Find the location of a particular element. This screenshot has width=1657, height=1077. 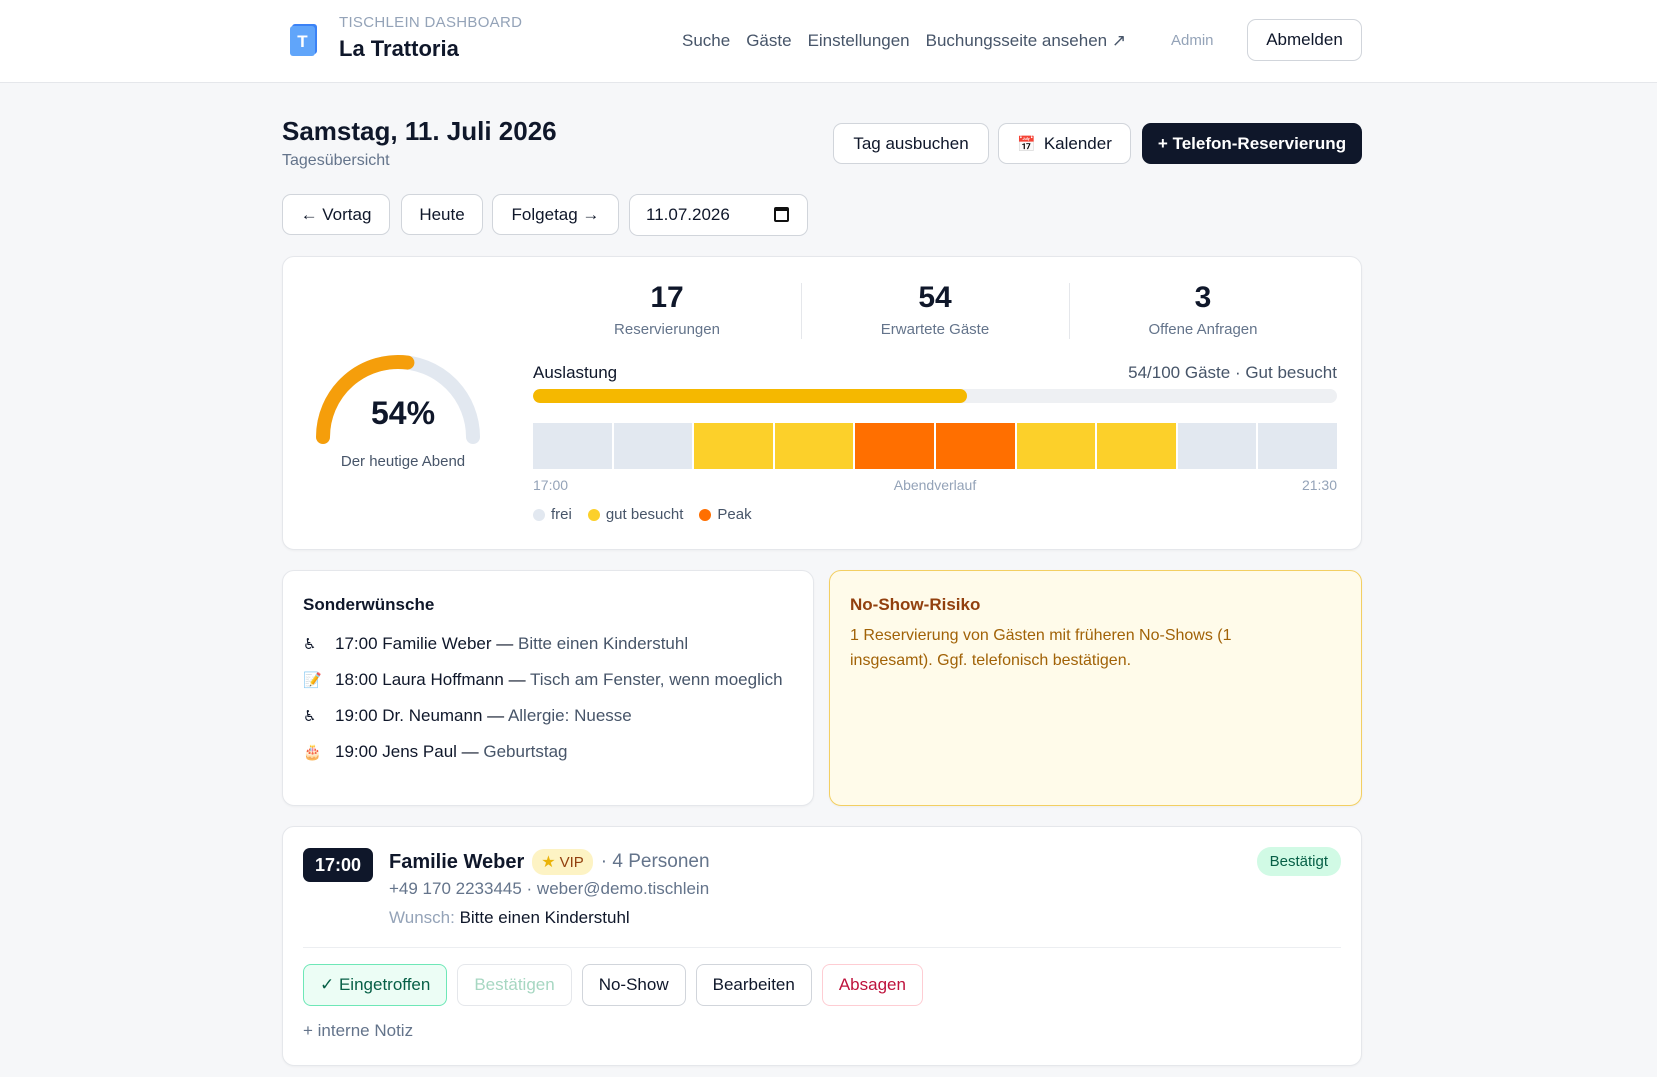

kpi-value: 54 is located at coordinates (935, 297).